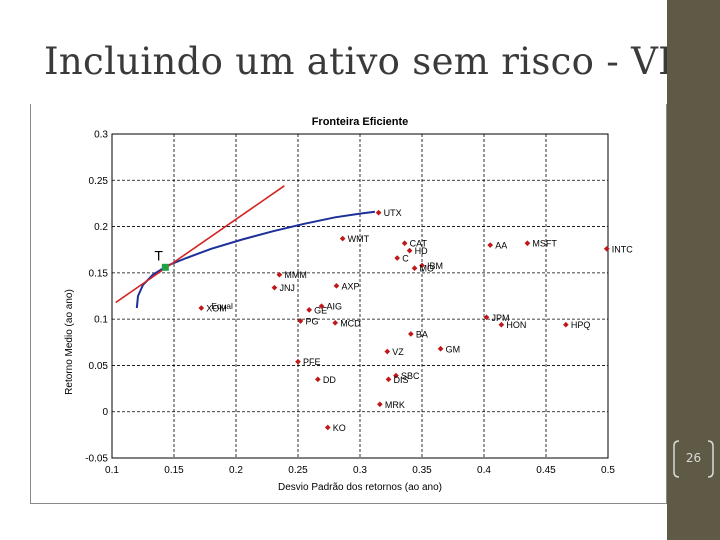  Describe the element at coordinates (174, 470) in the screenshot. I see `x-tick-label: 0.15` at that location.